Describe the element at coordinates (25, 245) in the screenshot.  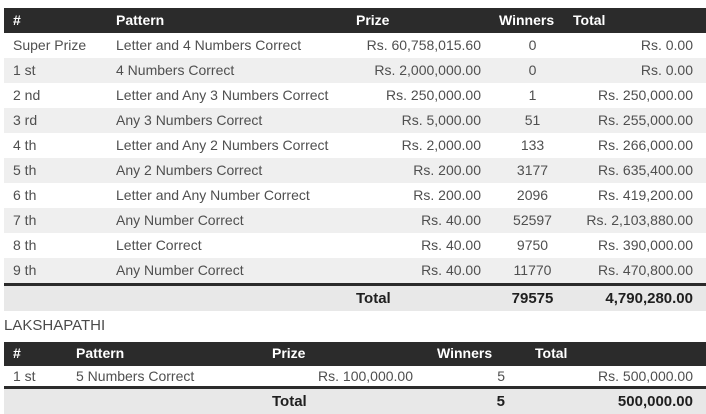
I see `rank-cell: 8 th` at that location.